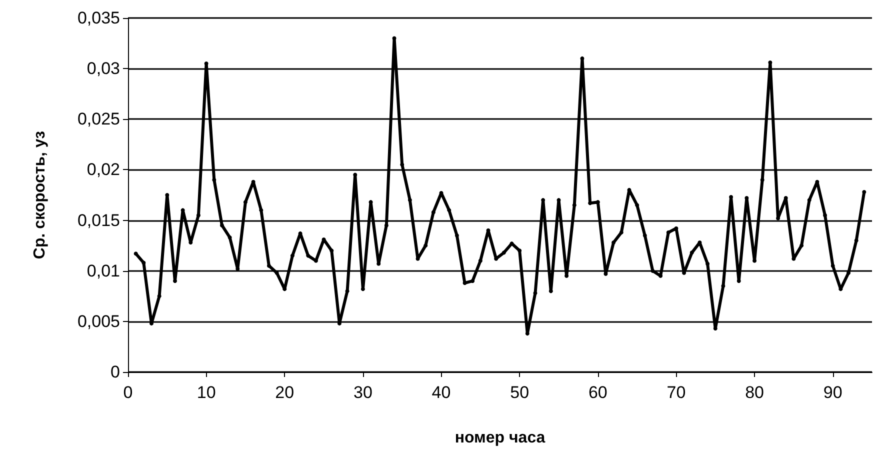 This screenshot has height=474, width=887. I want to click on x-tick-label: 0, so click(128, 392).